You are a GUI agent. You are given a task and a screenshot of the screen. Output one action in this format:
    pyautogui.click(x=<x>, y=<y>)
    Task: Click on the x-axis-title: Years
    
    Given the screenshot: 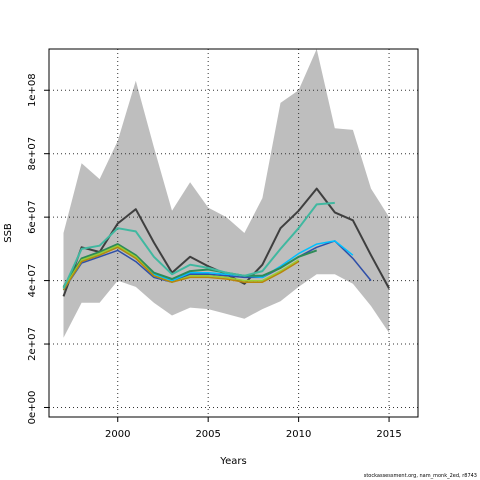 What is the action you would take?
    pyautogui.click(x=232, y=461)
    